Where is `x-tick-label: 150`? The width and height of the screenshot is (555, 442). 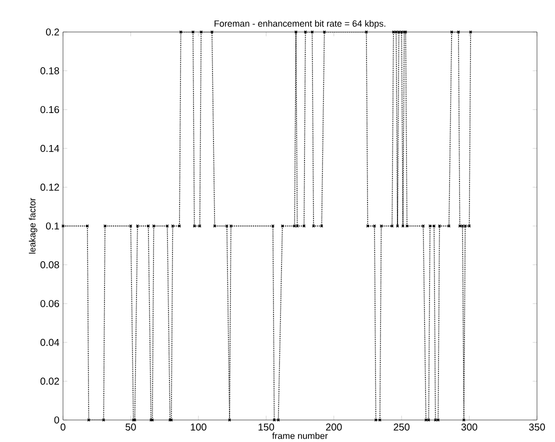 x-tick-label: 150 is located at coordinates (266, 426).